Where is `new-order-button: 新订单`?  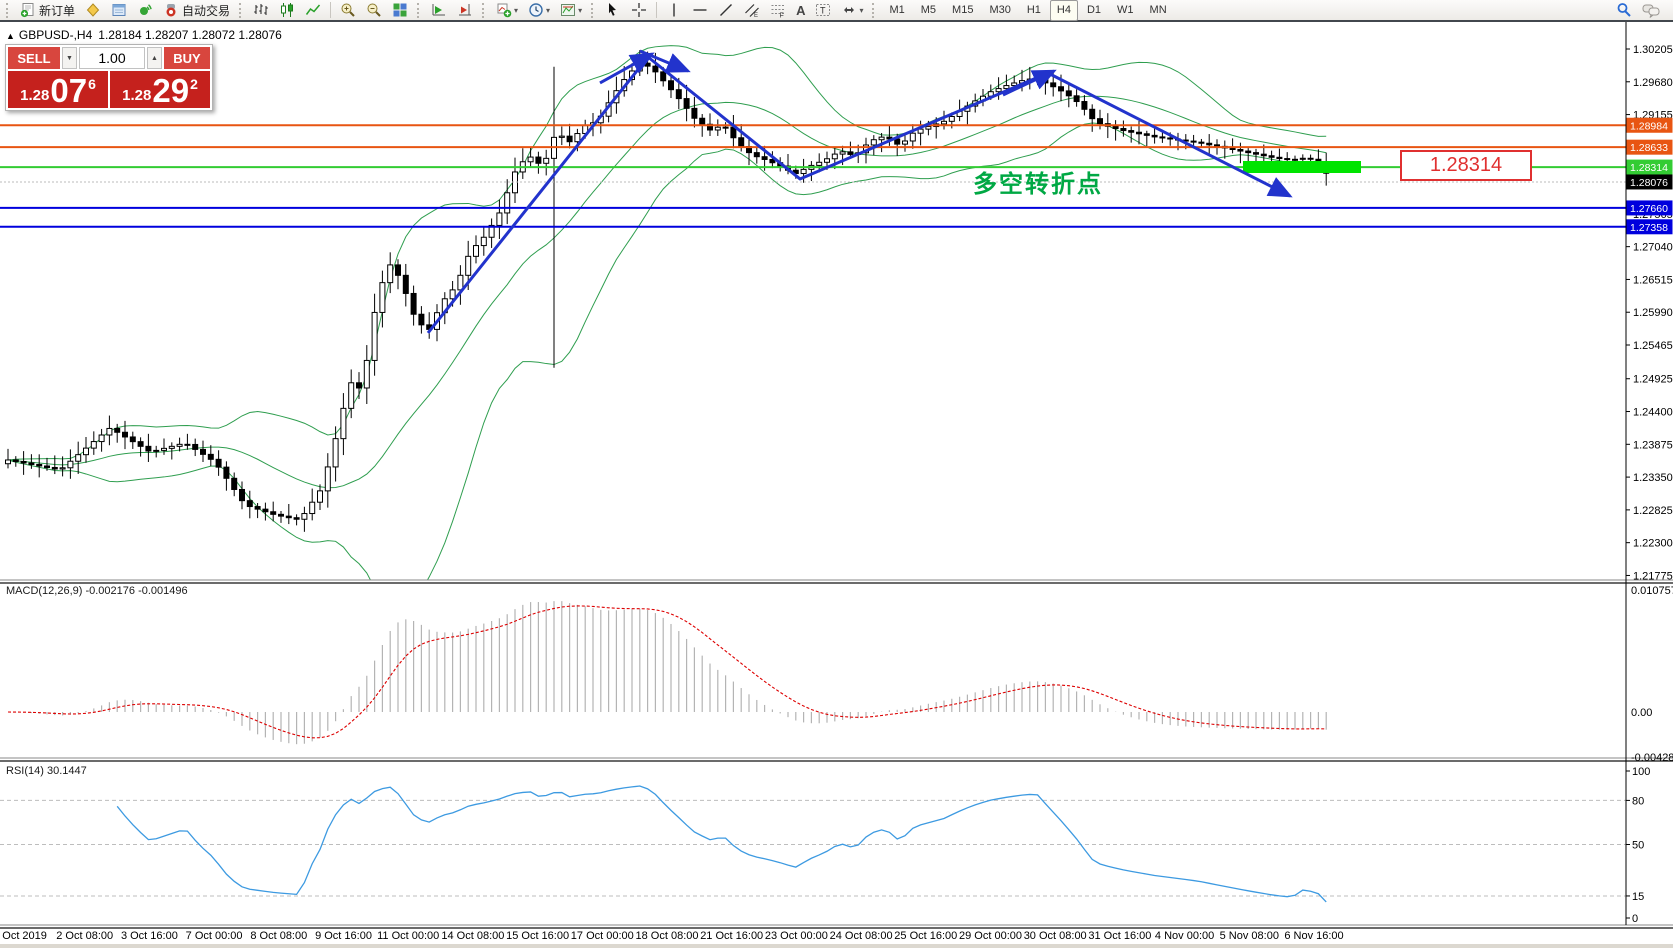 new-order-button: 新订单 is located at coordinates (47, 10).